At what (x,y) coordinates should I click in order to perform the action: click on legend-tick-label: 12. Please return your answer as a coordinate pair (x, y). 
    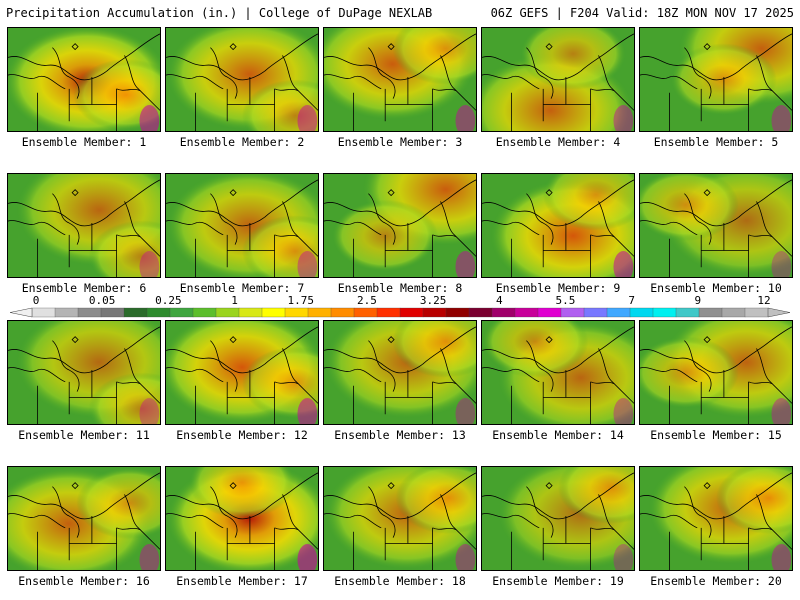
    Looking at the image, I should click on (764, 300).